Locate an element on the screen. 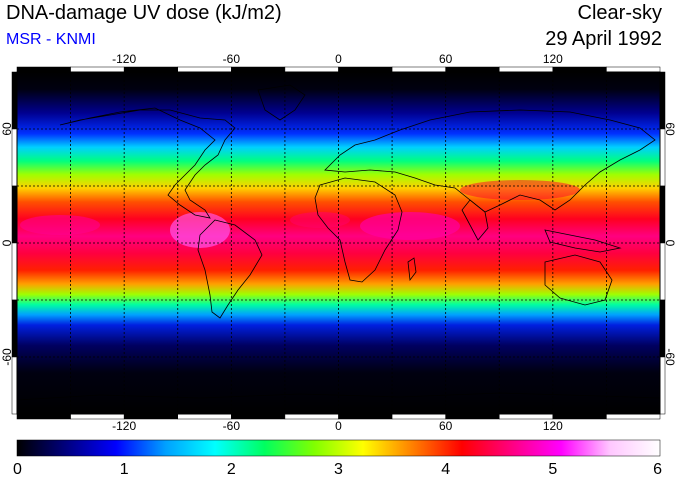 The image size is (678, 480). lon-label-bottom: 0 is located at coordinates (338, 426).